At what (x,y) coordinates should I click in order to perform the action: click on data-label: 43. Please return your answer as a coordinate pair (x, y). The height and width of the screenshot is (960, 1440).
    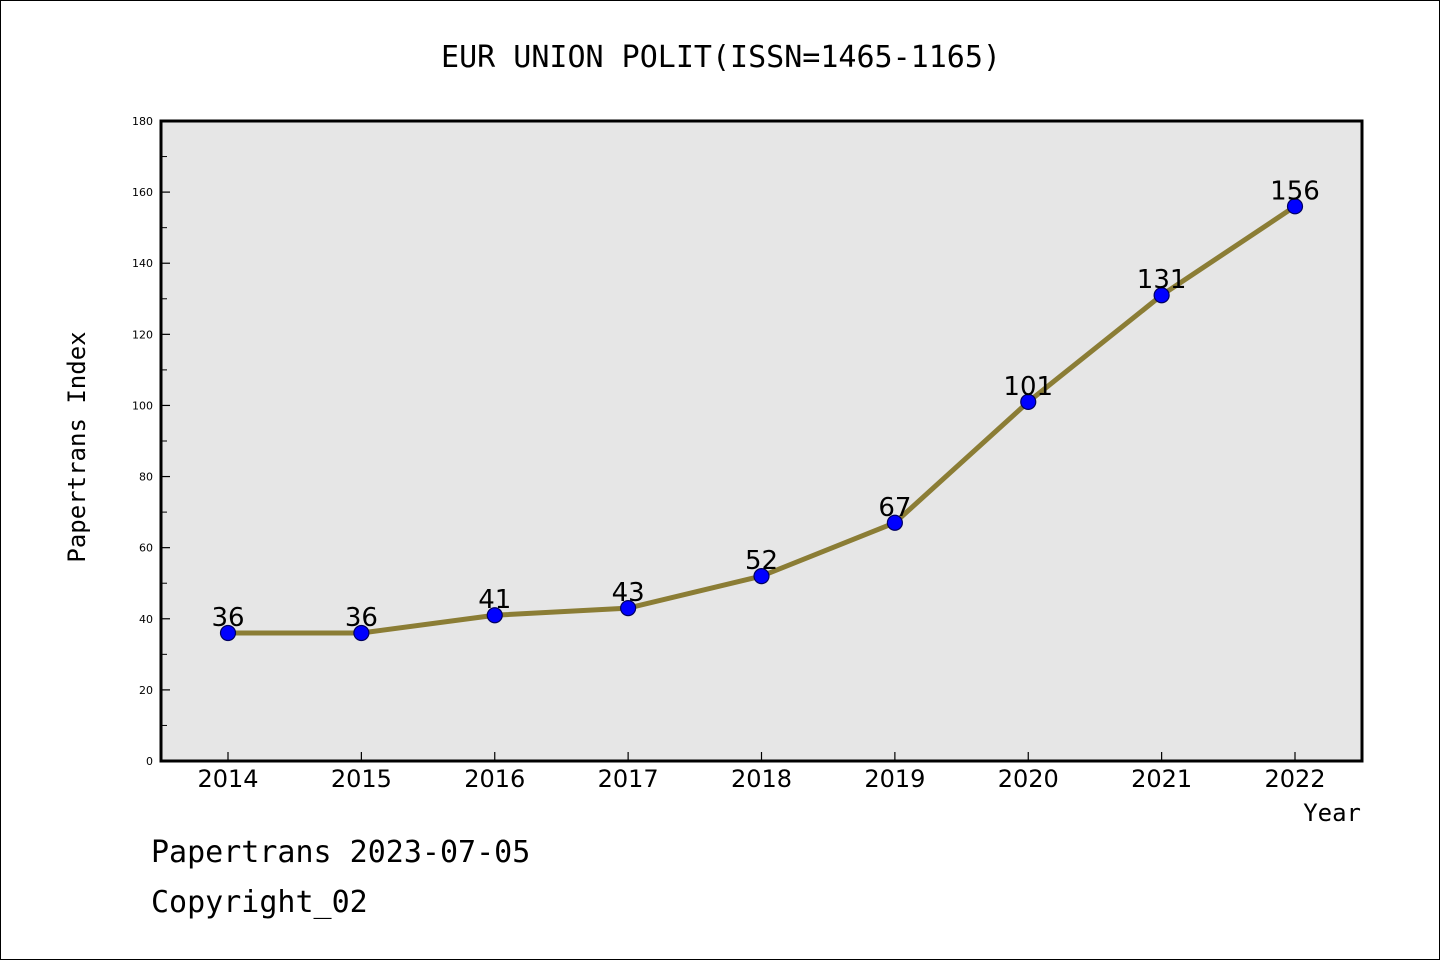
    Looking at the image, I should click on (628, 593).